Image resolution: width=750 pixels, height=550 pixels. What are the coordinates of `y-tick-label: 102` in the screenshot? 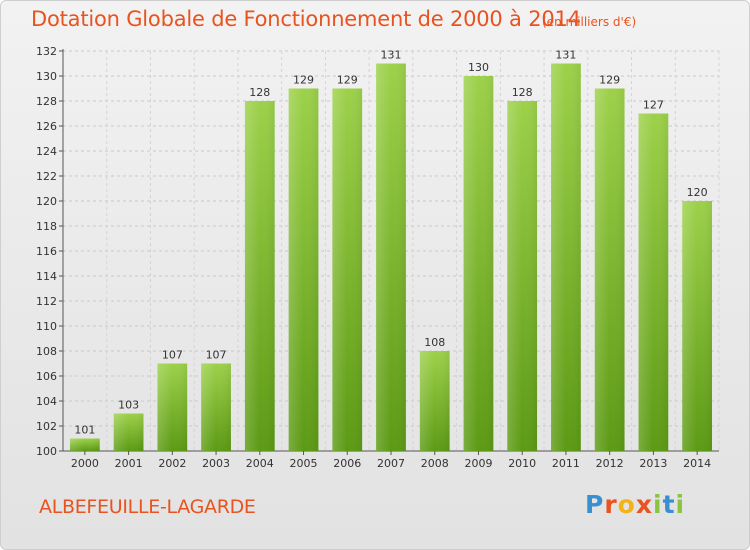 It's located at (46, 426).